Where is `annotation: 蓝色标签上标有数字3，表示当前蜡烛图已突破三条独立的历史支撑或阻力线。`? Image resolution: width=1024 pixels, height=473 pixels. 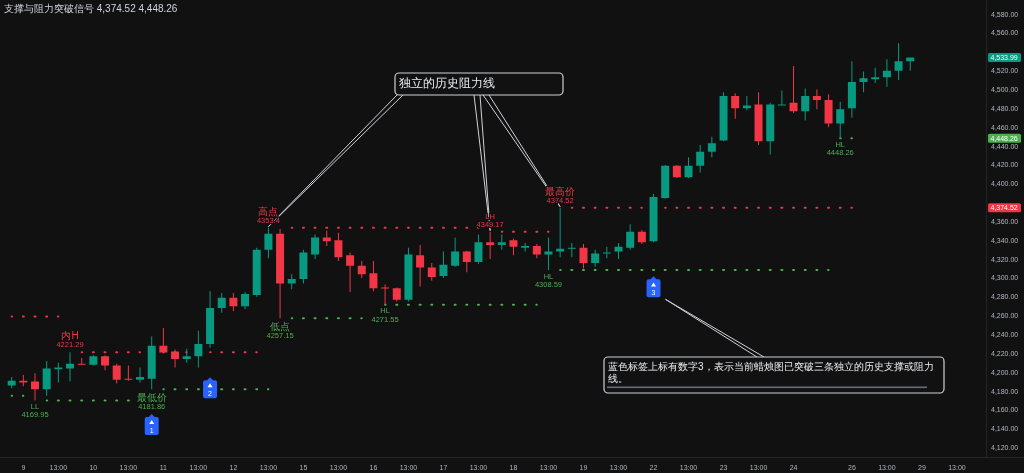 annotation: 蓝色标签上标有数字3，表示当前蜡烛图已突破三条独立的历史支撑或阻力线。 is located at coordinates (771, 372).